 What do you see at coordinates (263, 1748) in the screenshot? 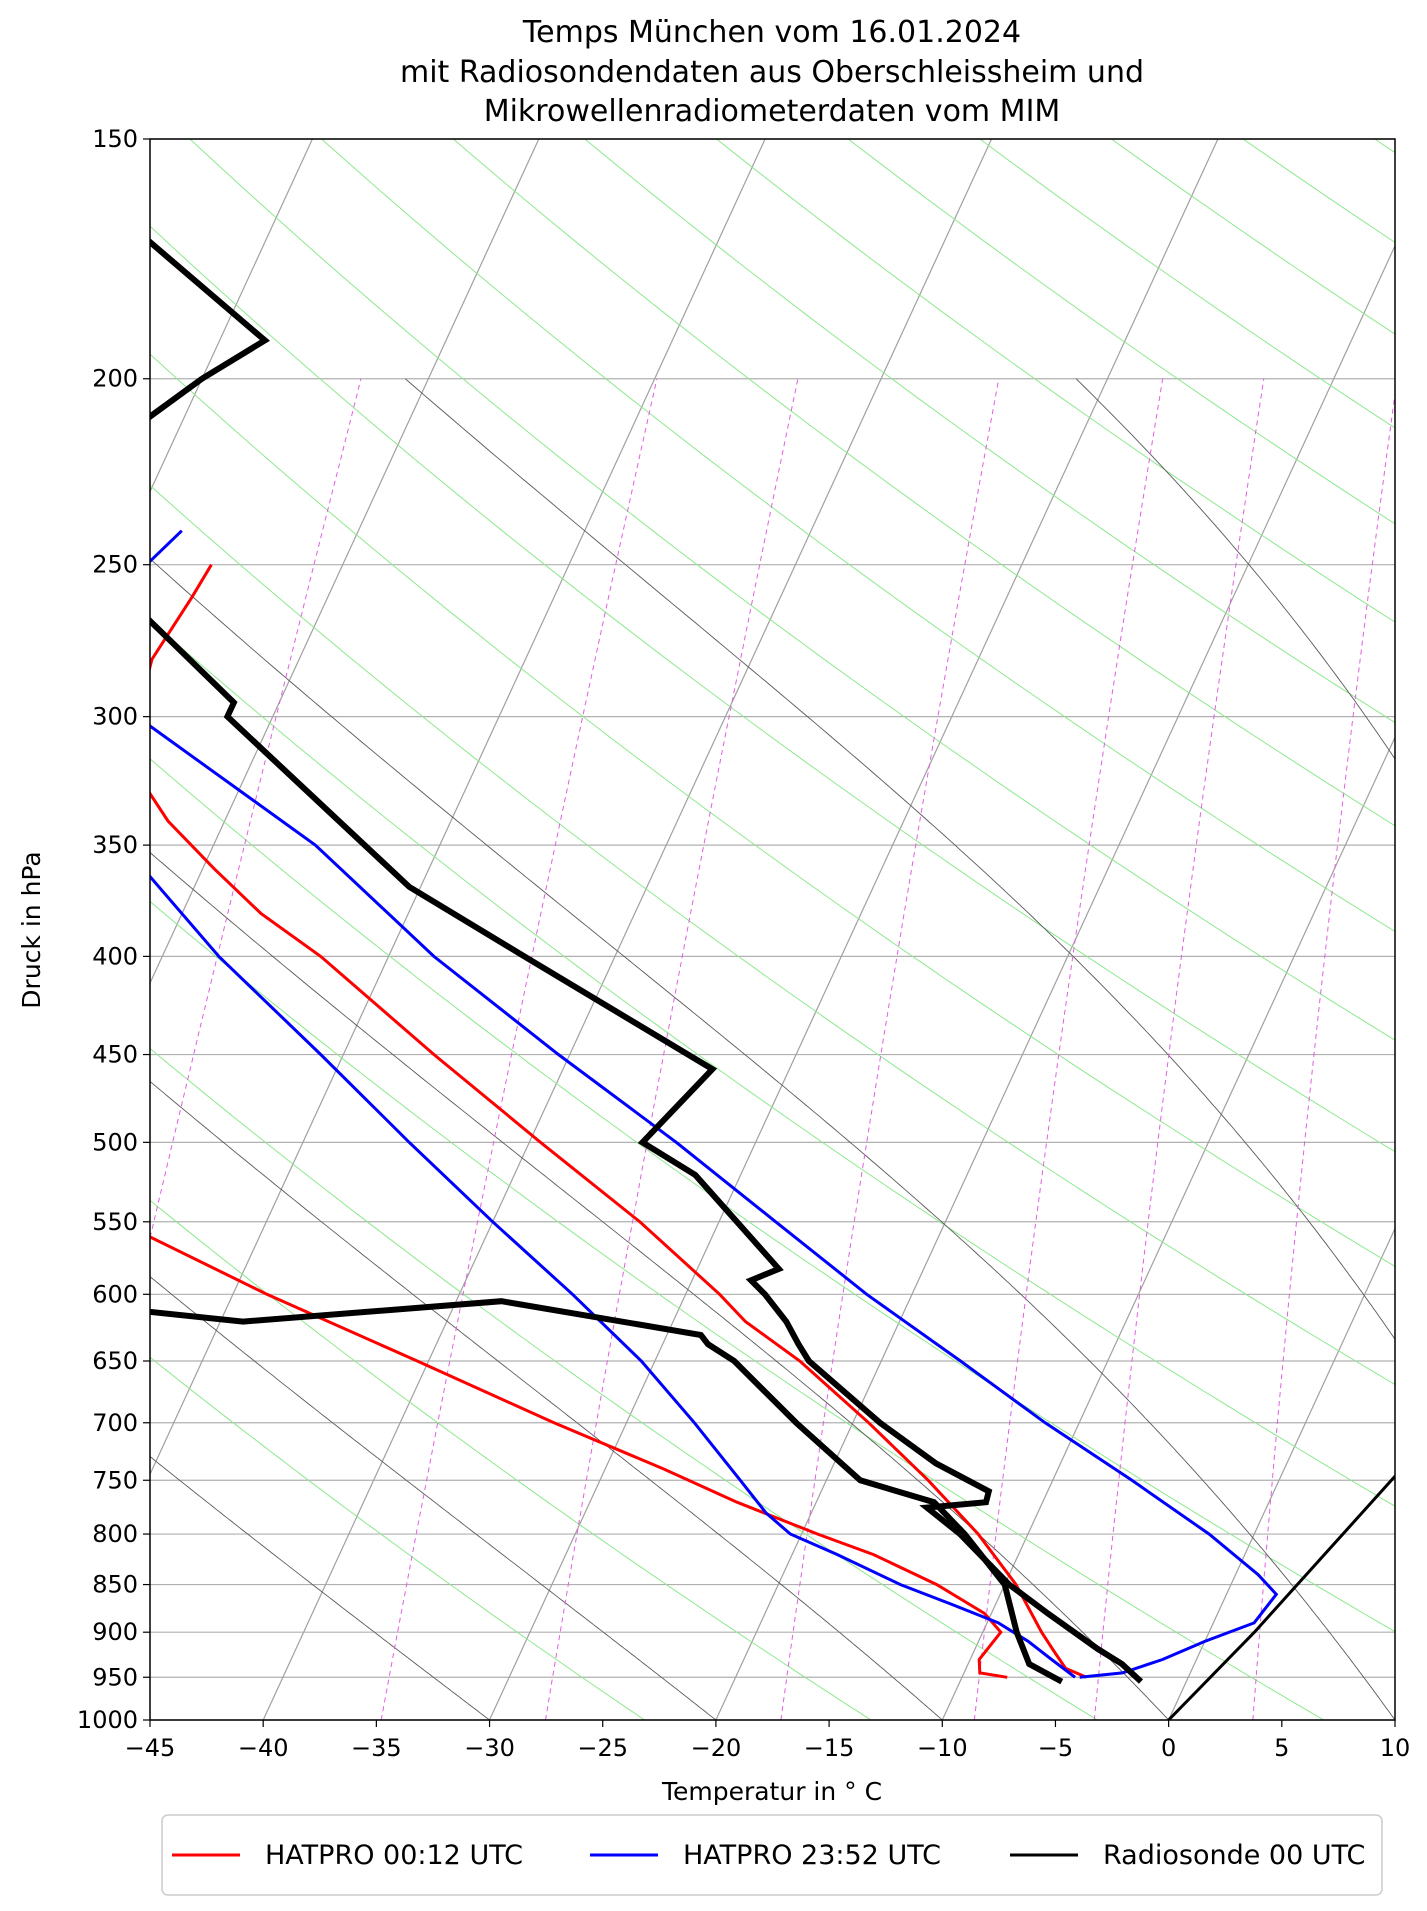
I see `x-tick-label: −40` at bounding box center [263, 1748].